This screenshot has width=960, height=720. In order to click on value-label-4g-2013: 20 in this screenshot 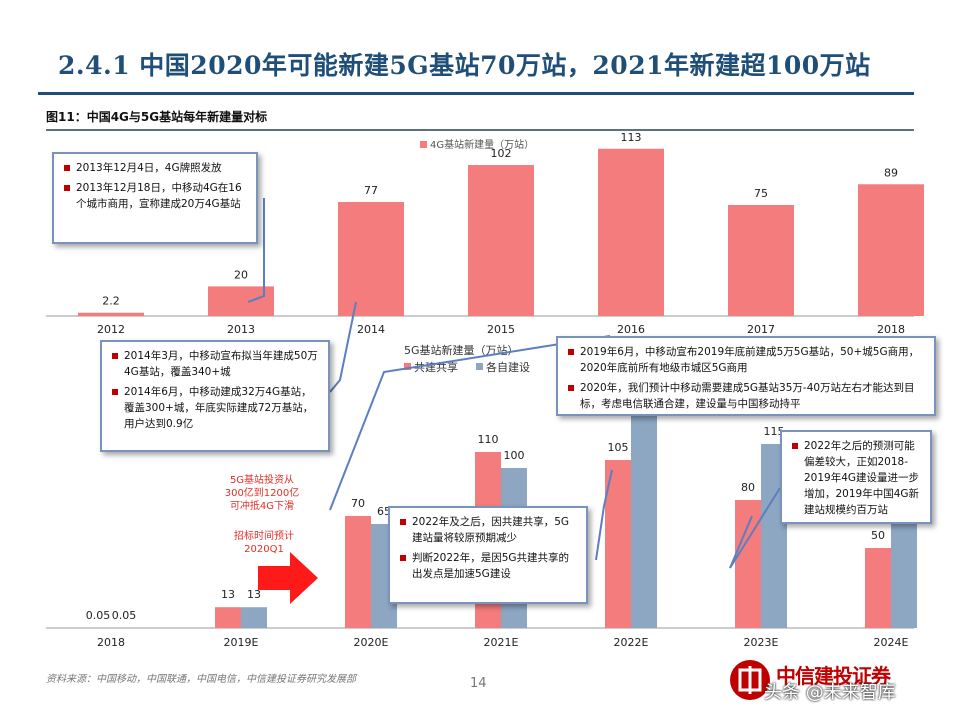, I will do `click(241, 274)`.